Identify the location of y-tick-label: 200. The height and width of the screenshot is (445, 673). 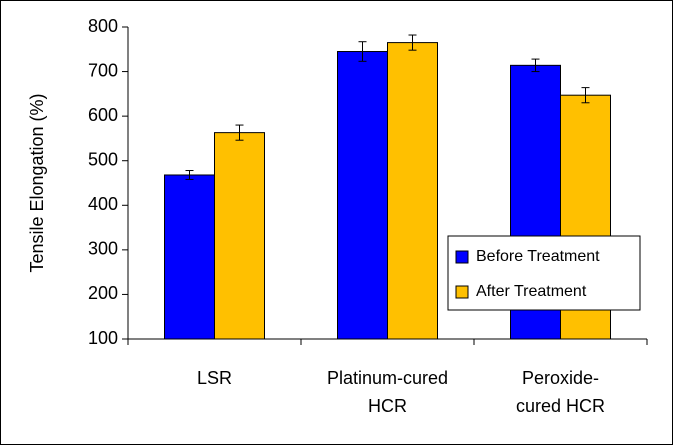
(103, 293).